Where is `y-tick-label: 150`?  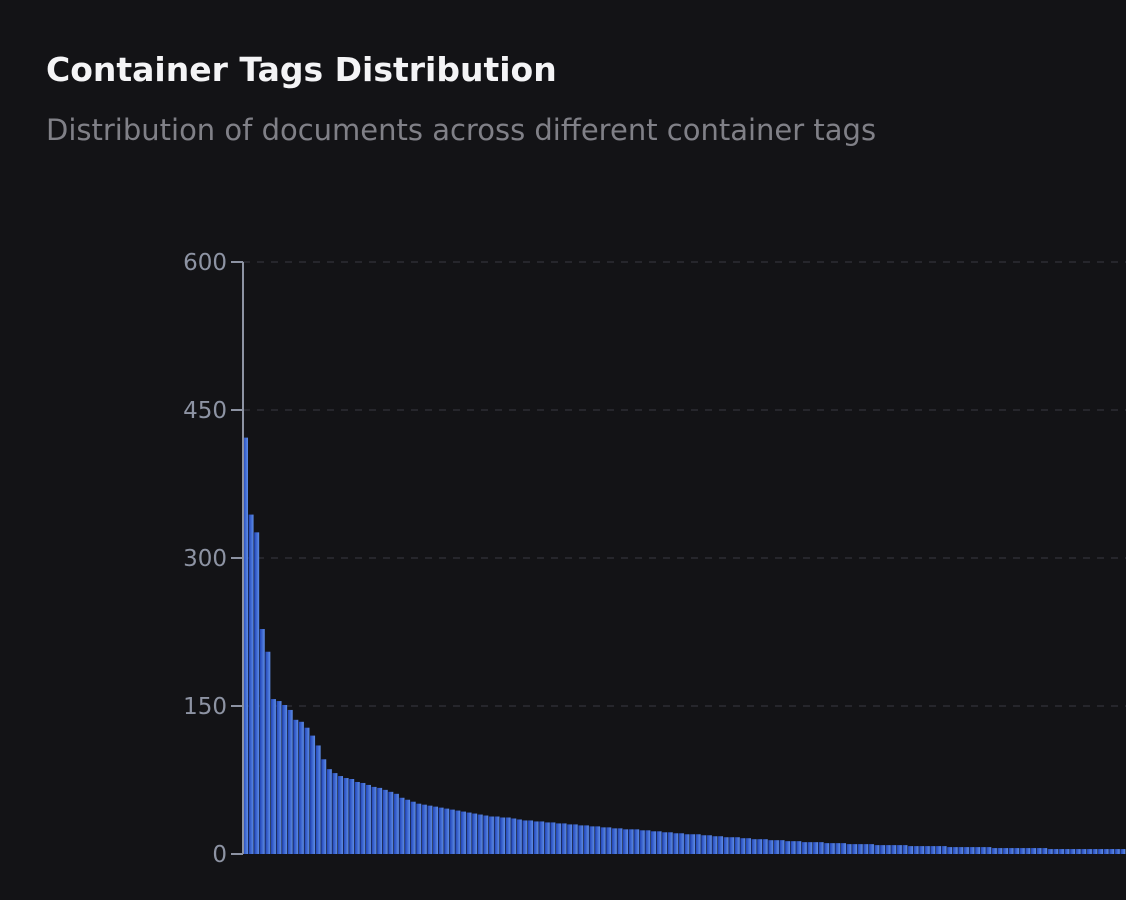
y-tick-label: 150 is located at coordinates (205, 707).